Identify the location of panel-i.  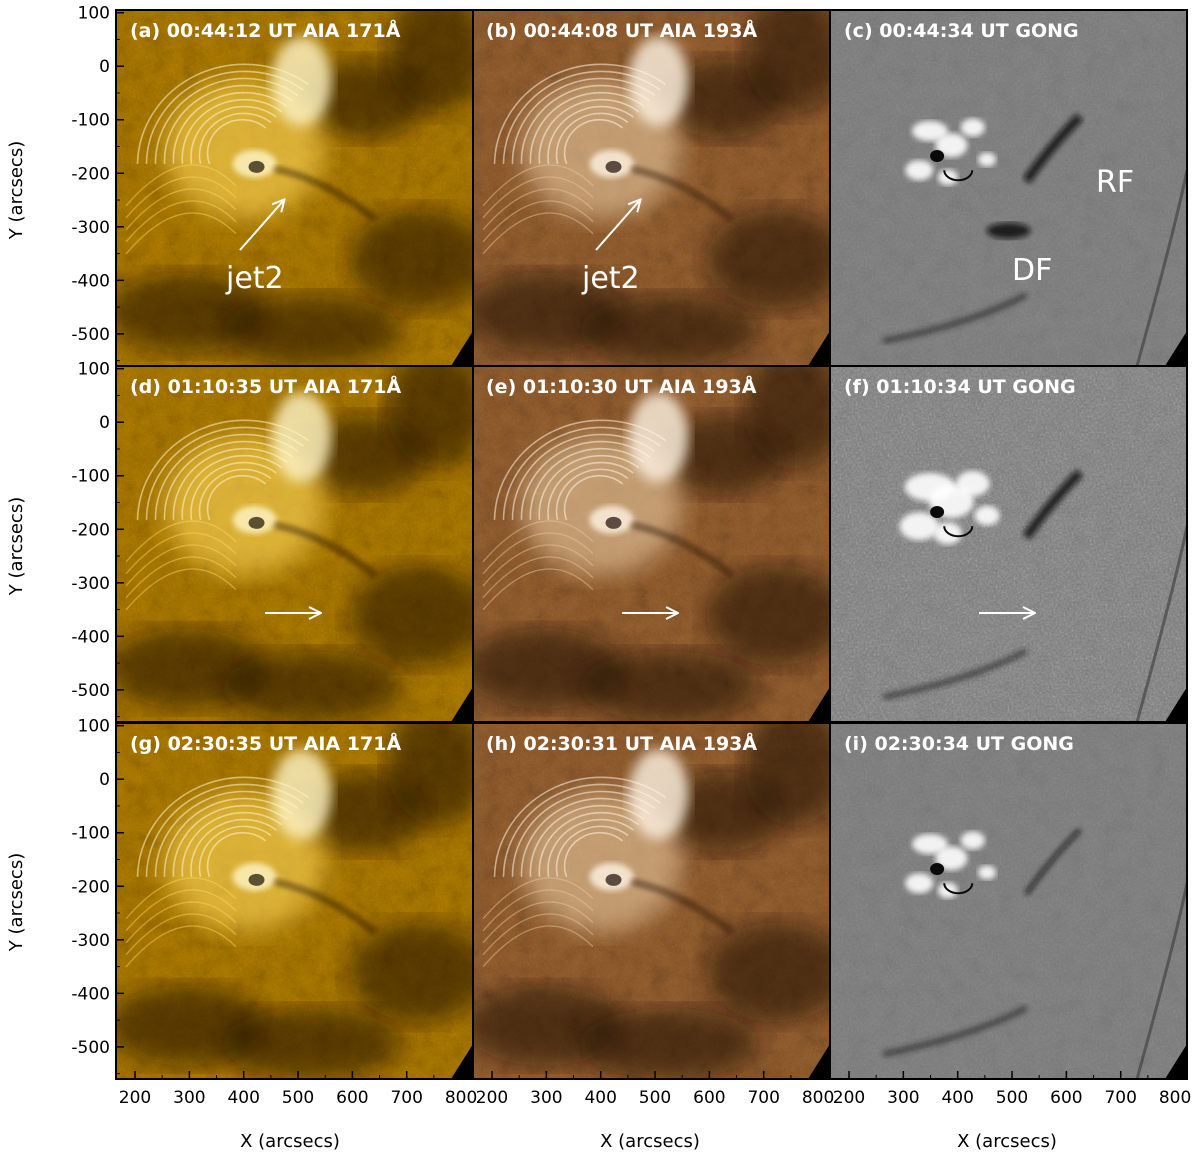
(1008, 901).